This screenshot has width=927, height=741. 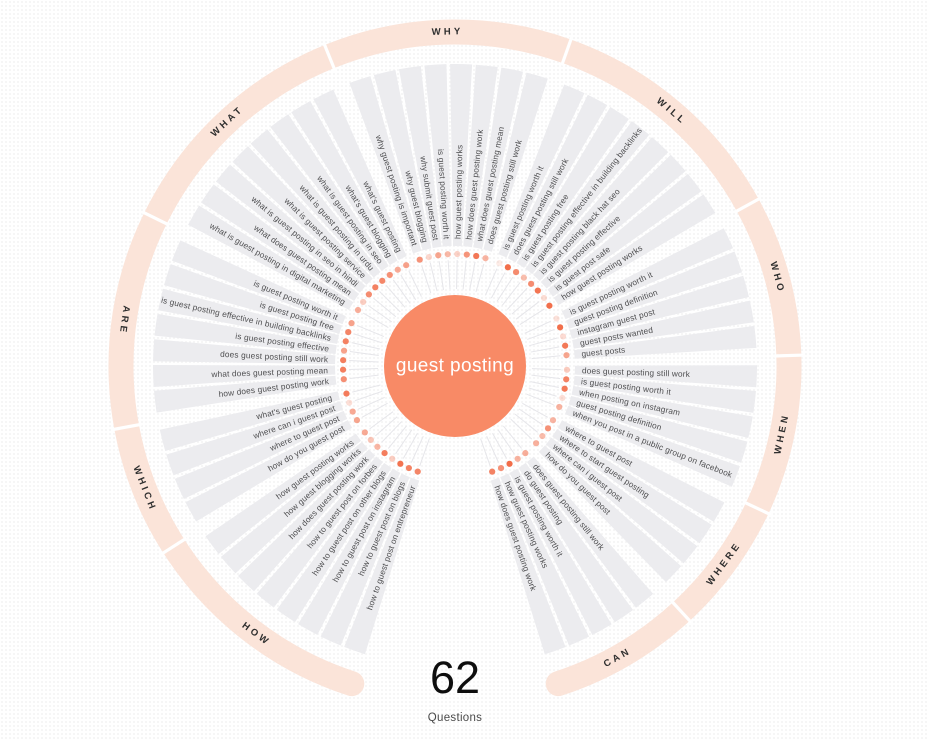 I want to click on ring-section-label-are: ARE, so click(x=124, y=320).